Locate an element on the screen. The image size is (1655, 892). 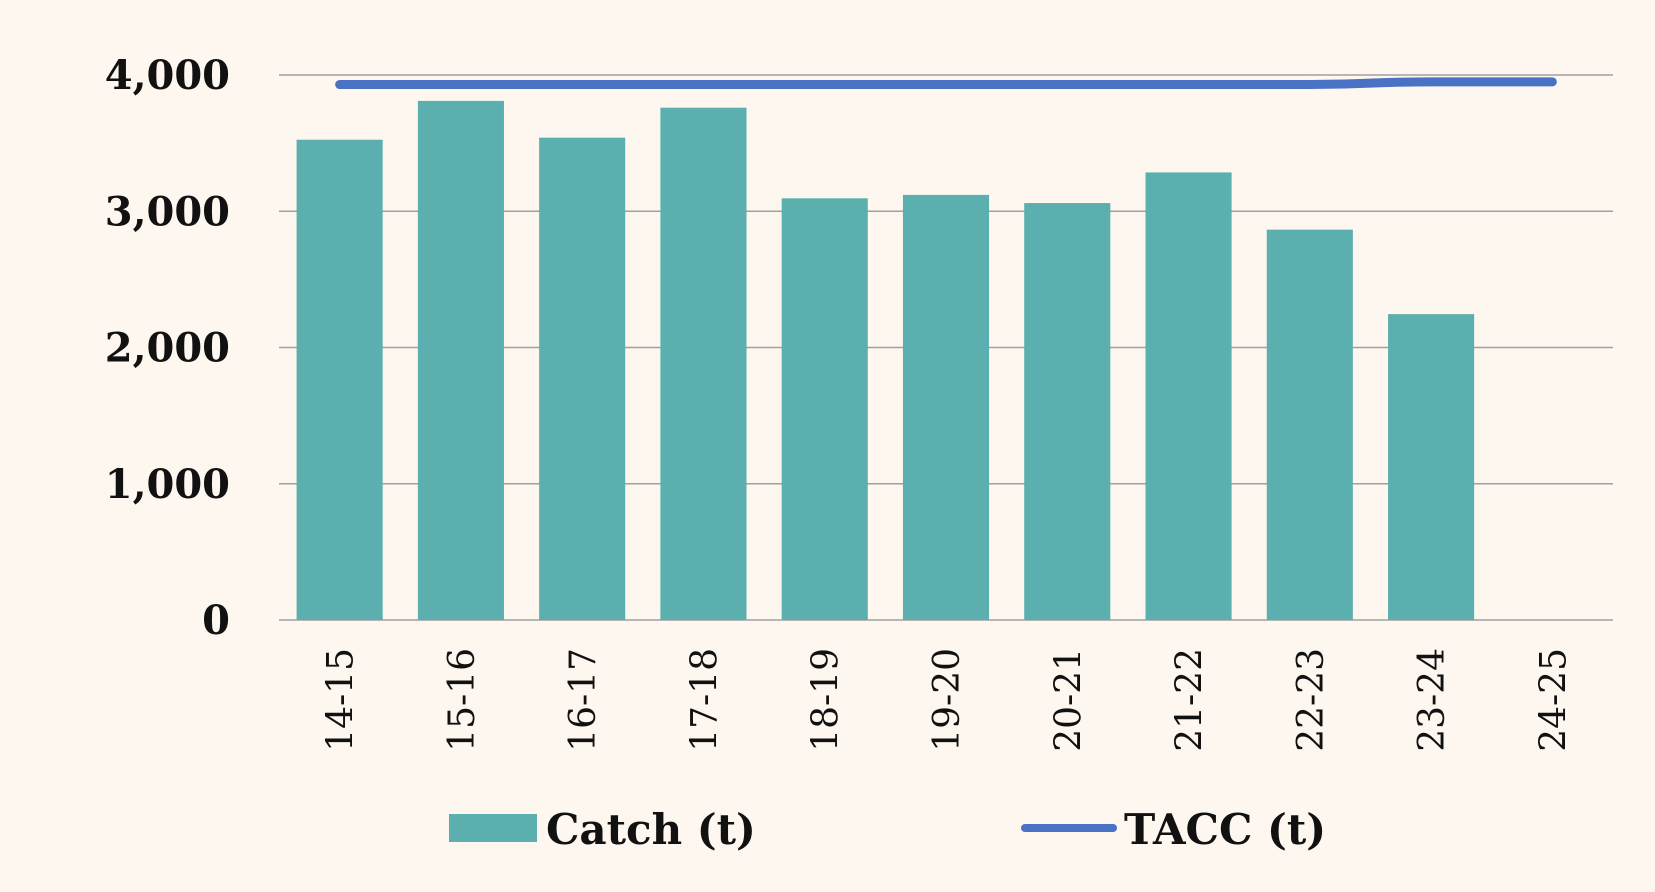
y-tick-label: 1,000 is located at coordinates (167, 484).